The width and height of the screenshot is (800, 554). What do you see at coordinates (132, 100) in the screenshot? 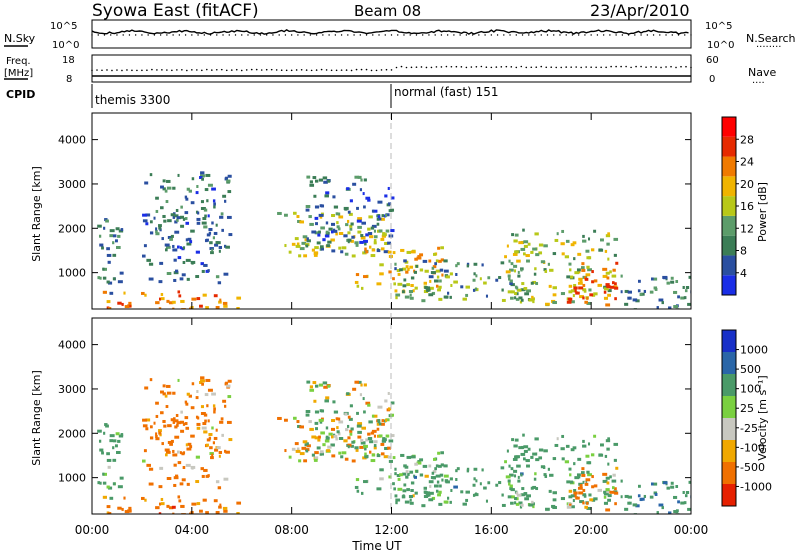
I see `cpid-segment-1: themis 3300` at bounding box center [132, 100].